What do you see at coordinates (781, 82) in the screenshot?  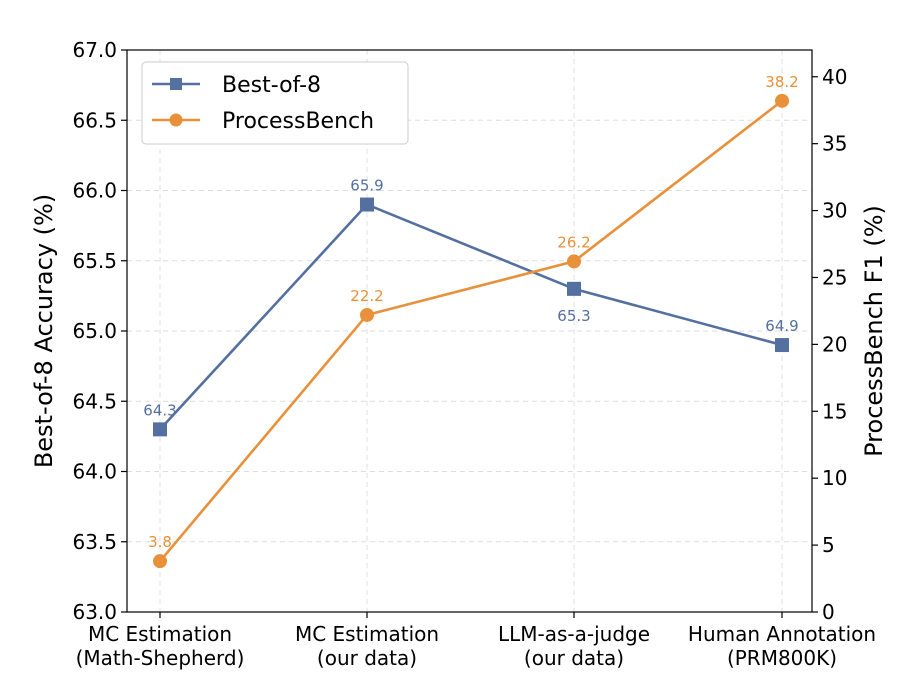 I see `data-label-processbench: 38.2` at bounding box center [781, 82].